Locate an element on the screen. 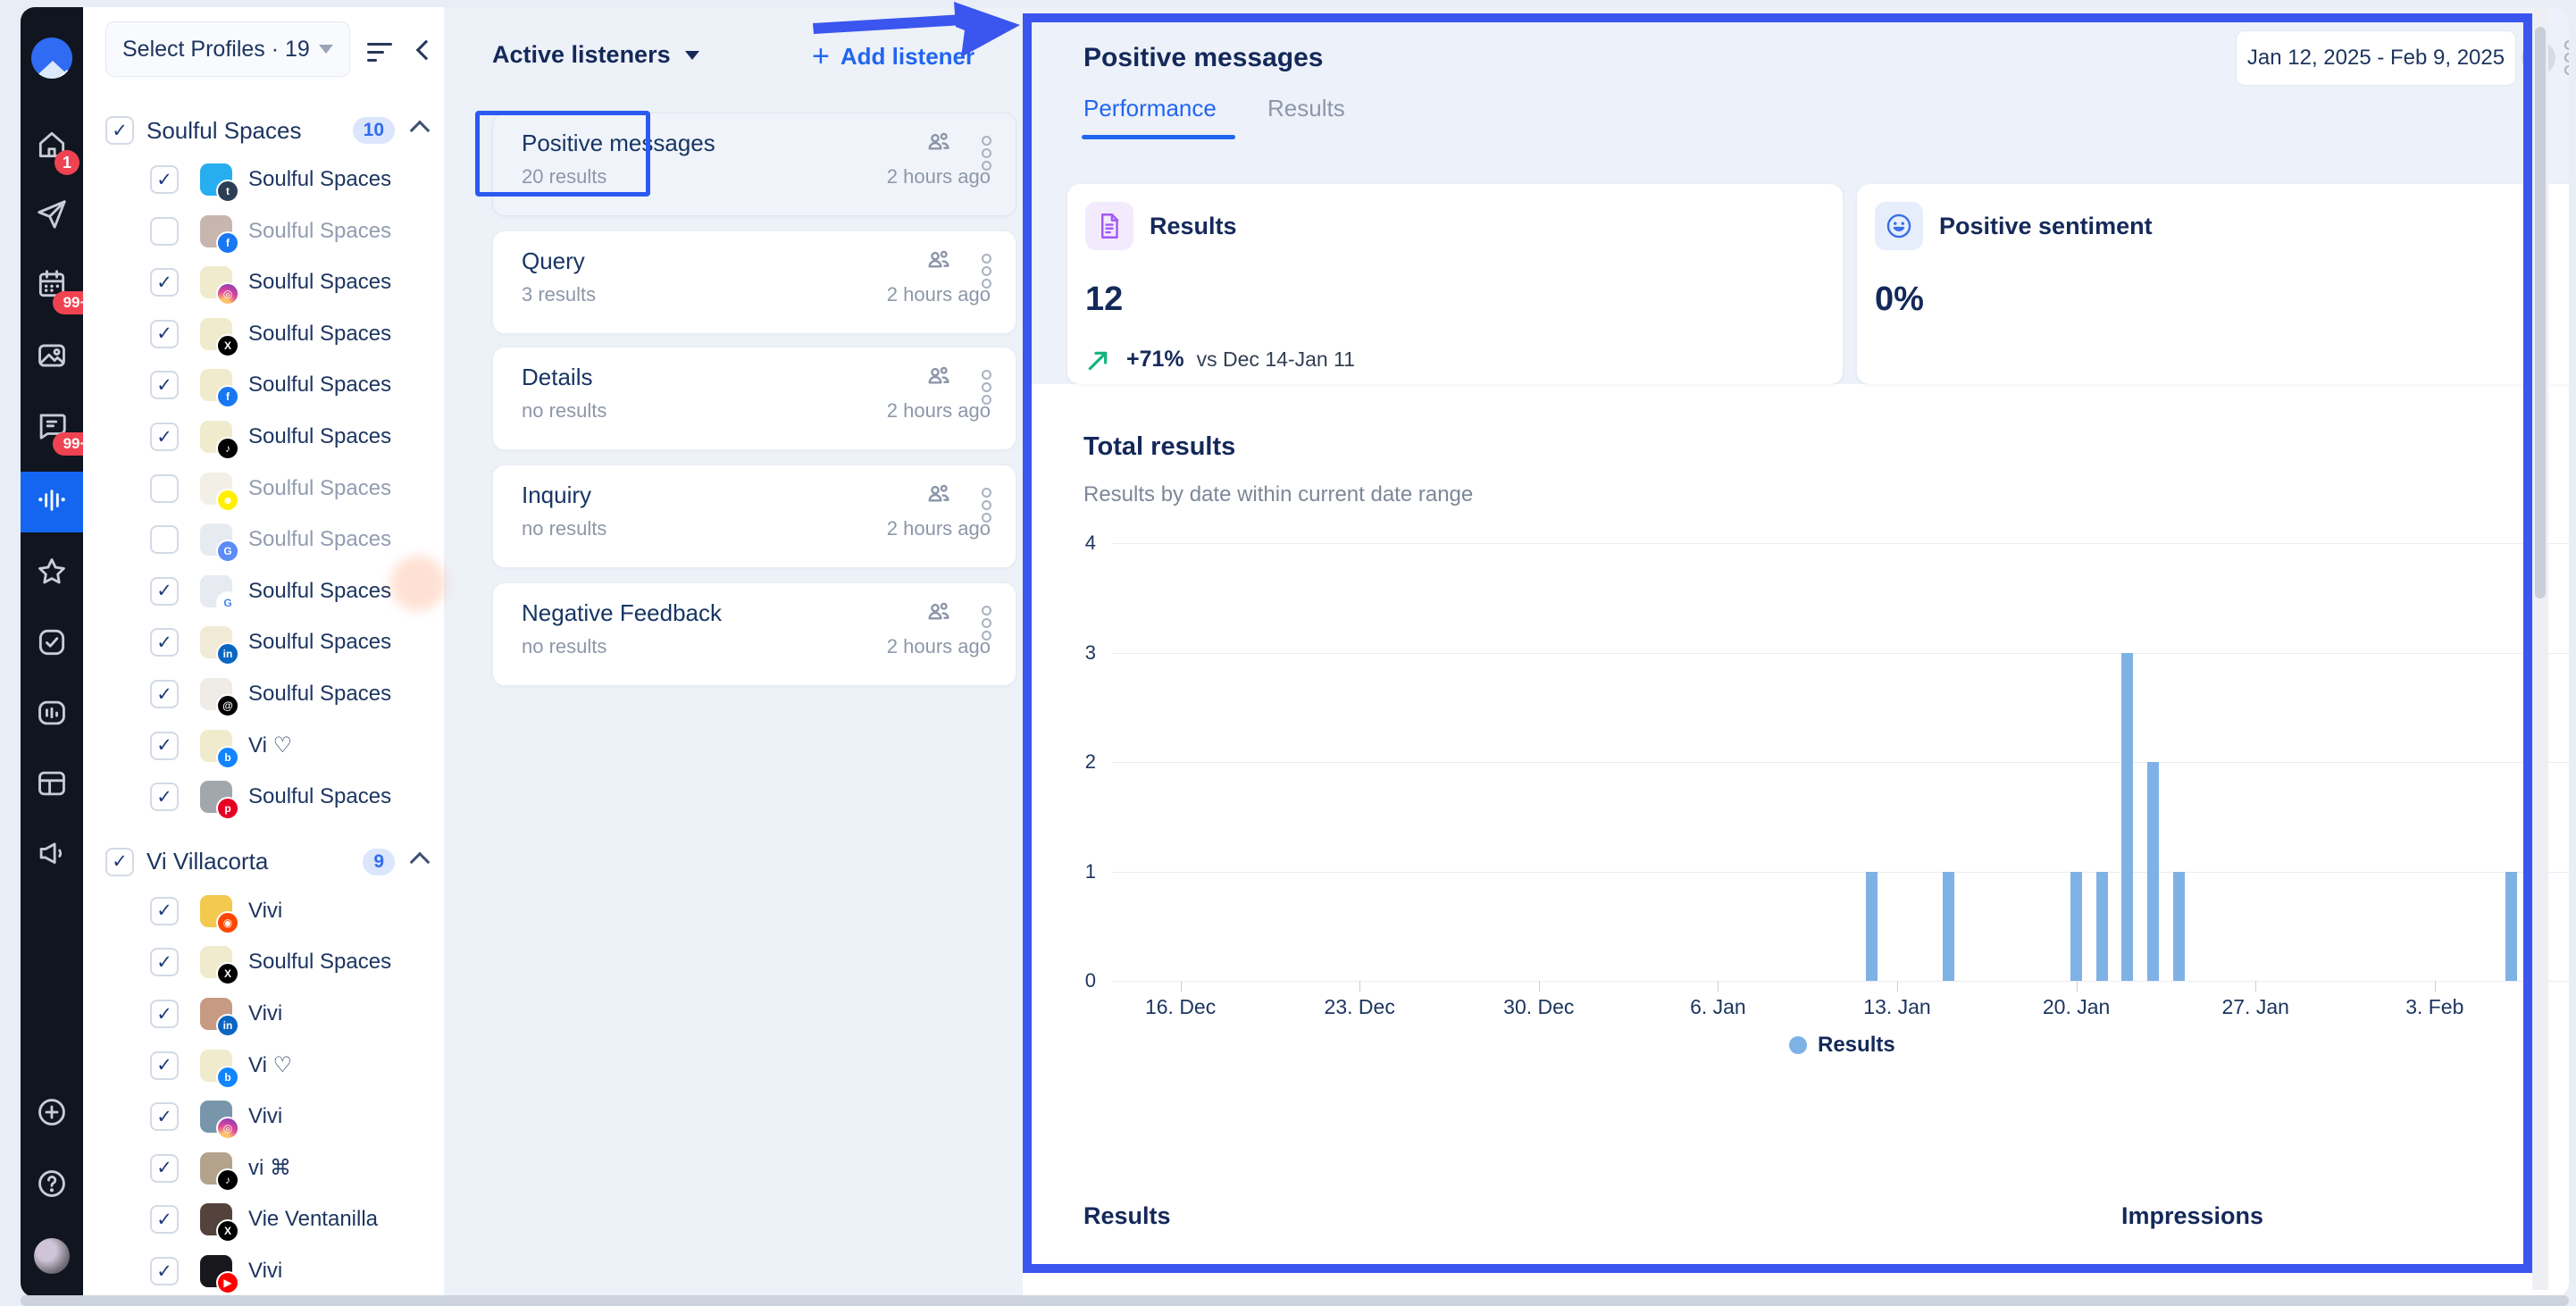  profile-row: ✓ @ Soulful Spaces is located at coordinates (298, 695).